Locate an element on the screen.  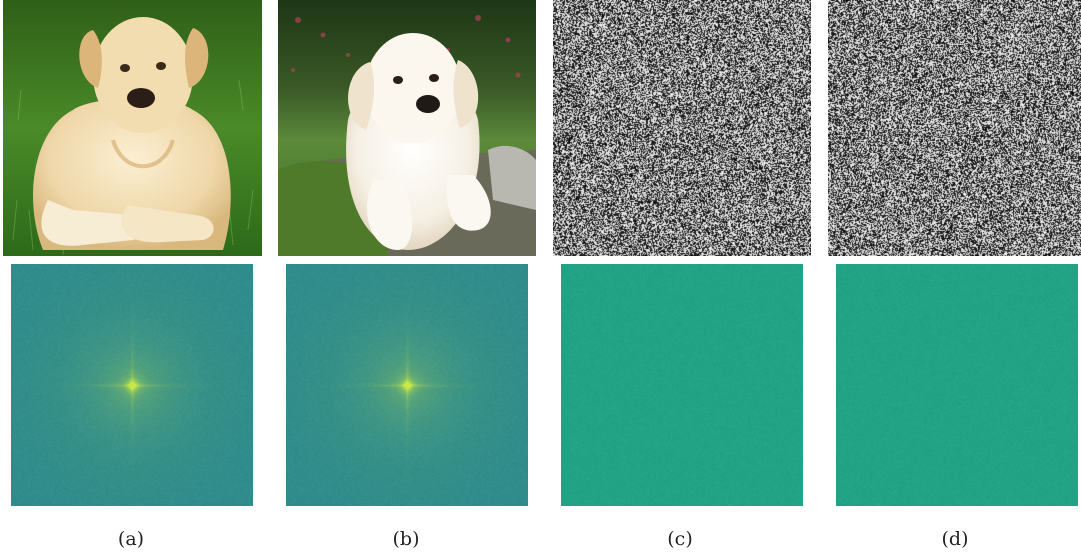
panel-c-spectrum is located at coordinates (682, 385).